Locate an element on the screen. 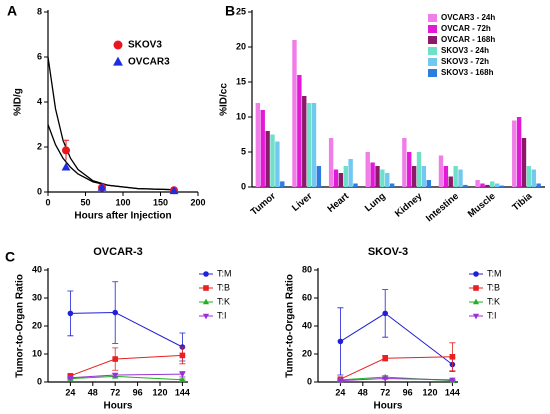 The image size is (550, 414). legend-label: SKOV3 - 72h is located at coordinates (465, 61).